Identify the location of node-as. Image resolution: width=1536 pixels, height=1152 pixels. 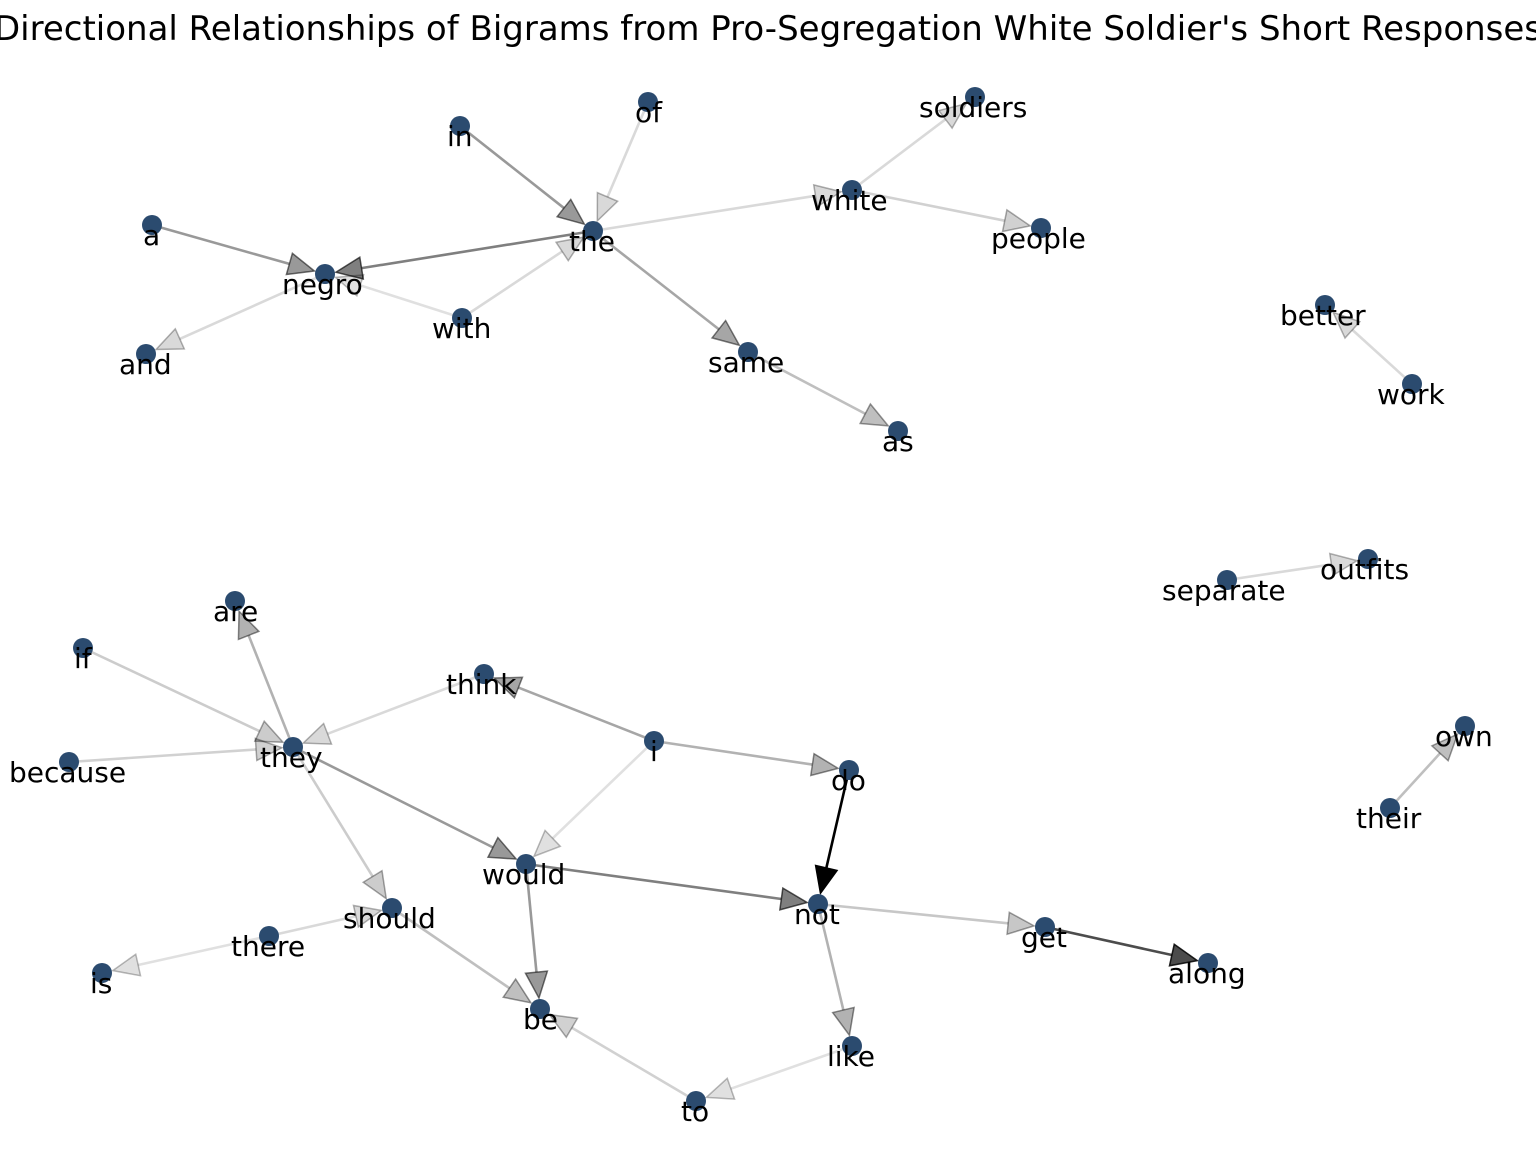
(898, 431).